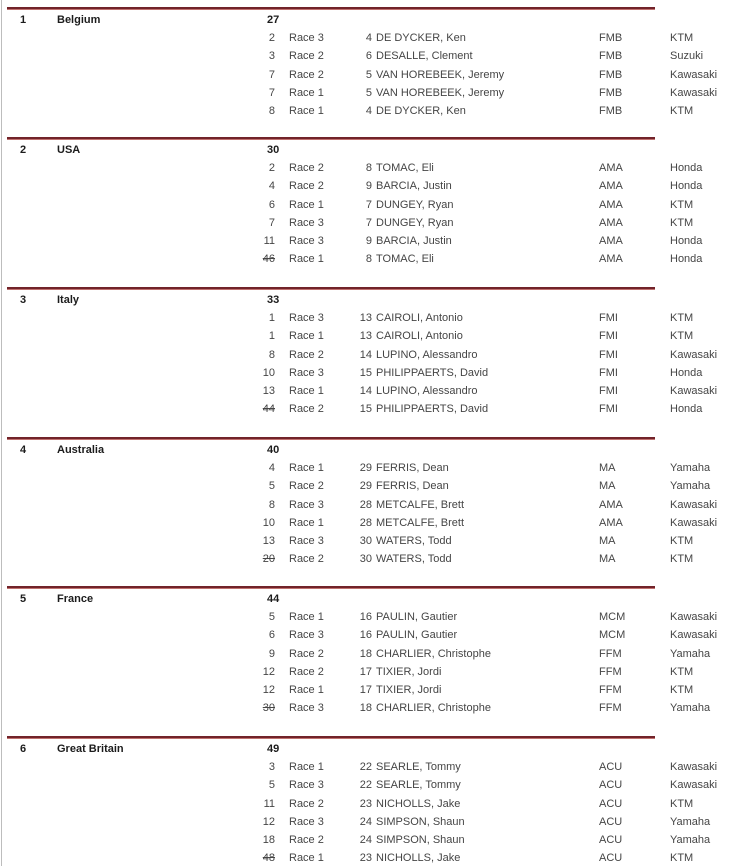  What do you see at coordinates (612, 635) in the screenshot?
I see `federation-code: MCM` at bounding box center [612, 635].